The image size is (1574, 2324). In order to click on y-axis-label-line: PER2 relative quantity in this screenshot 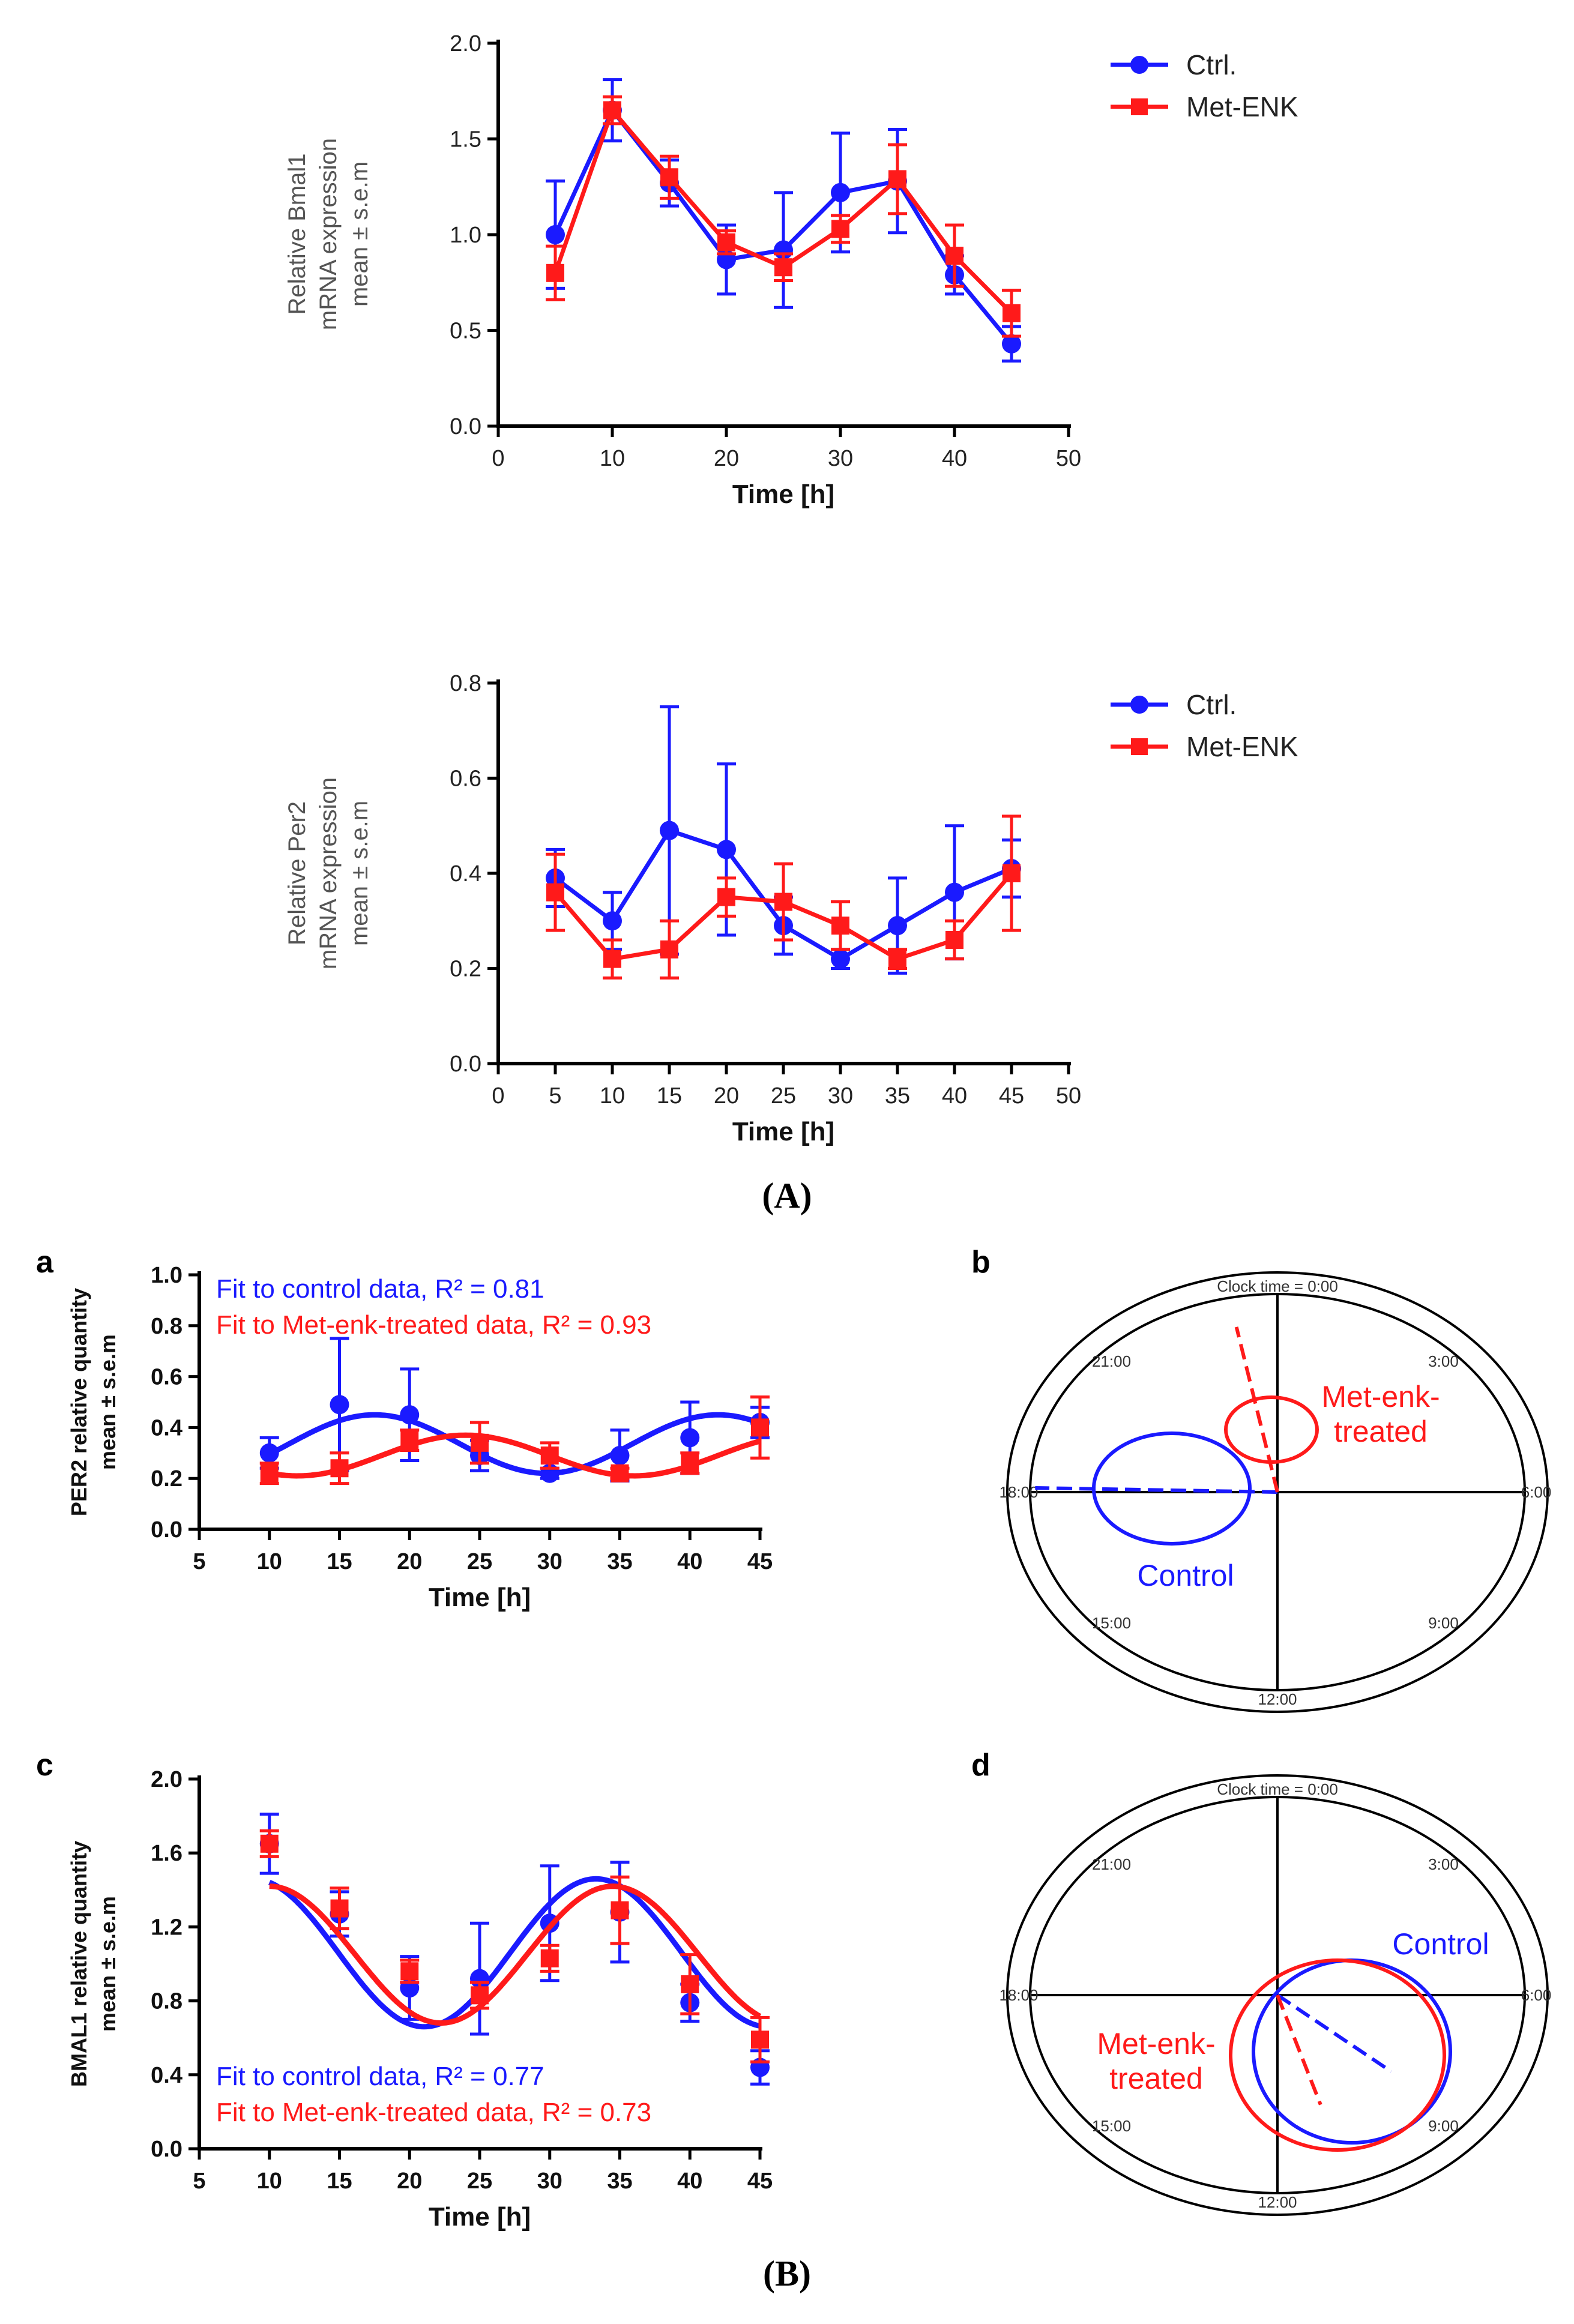, I will do `click(79, 1402)`.